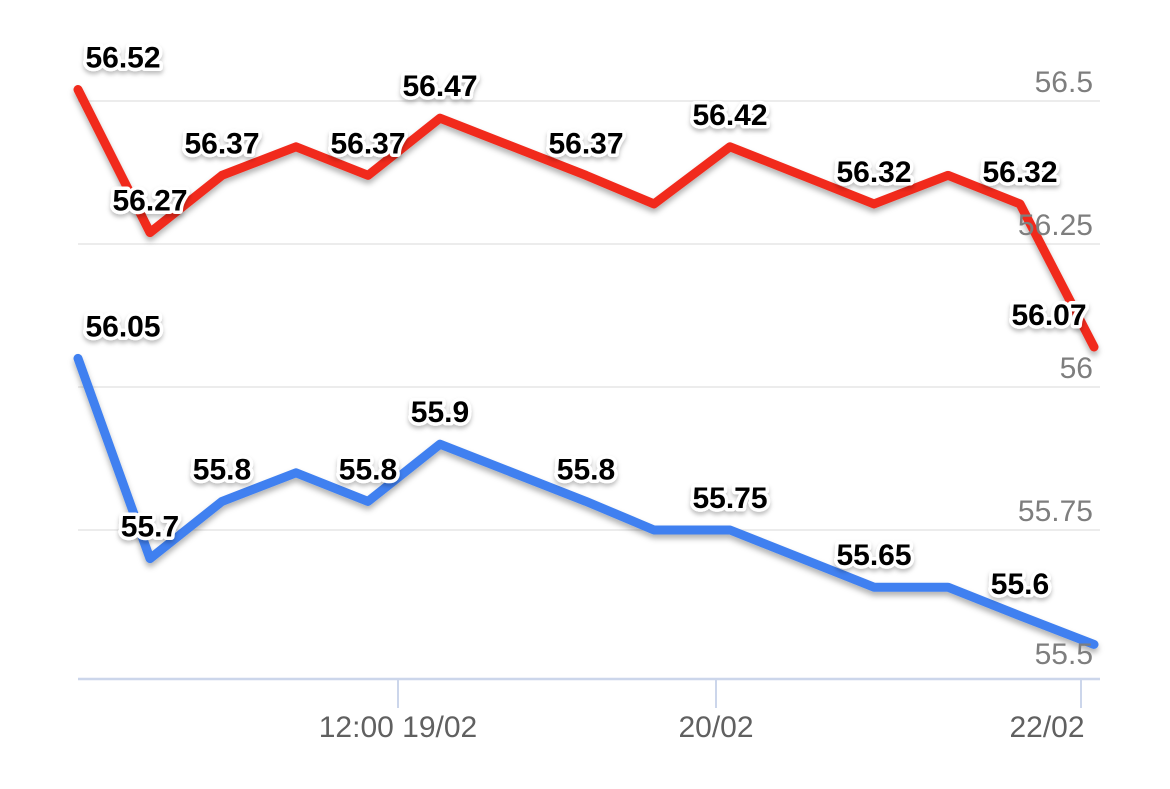 The width and height of the screenshot is (1170, 789). I want to click on data-point-label: 56.42, so click(729, 115).